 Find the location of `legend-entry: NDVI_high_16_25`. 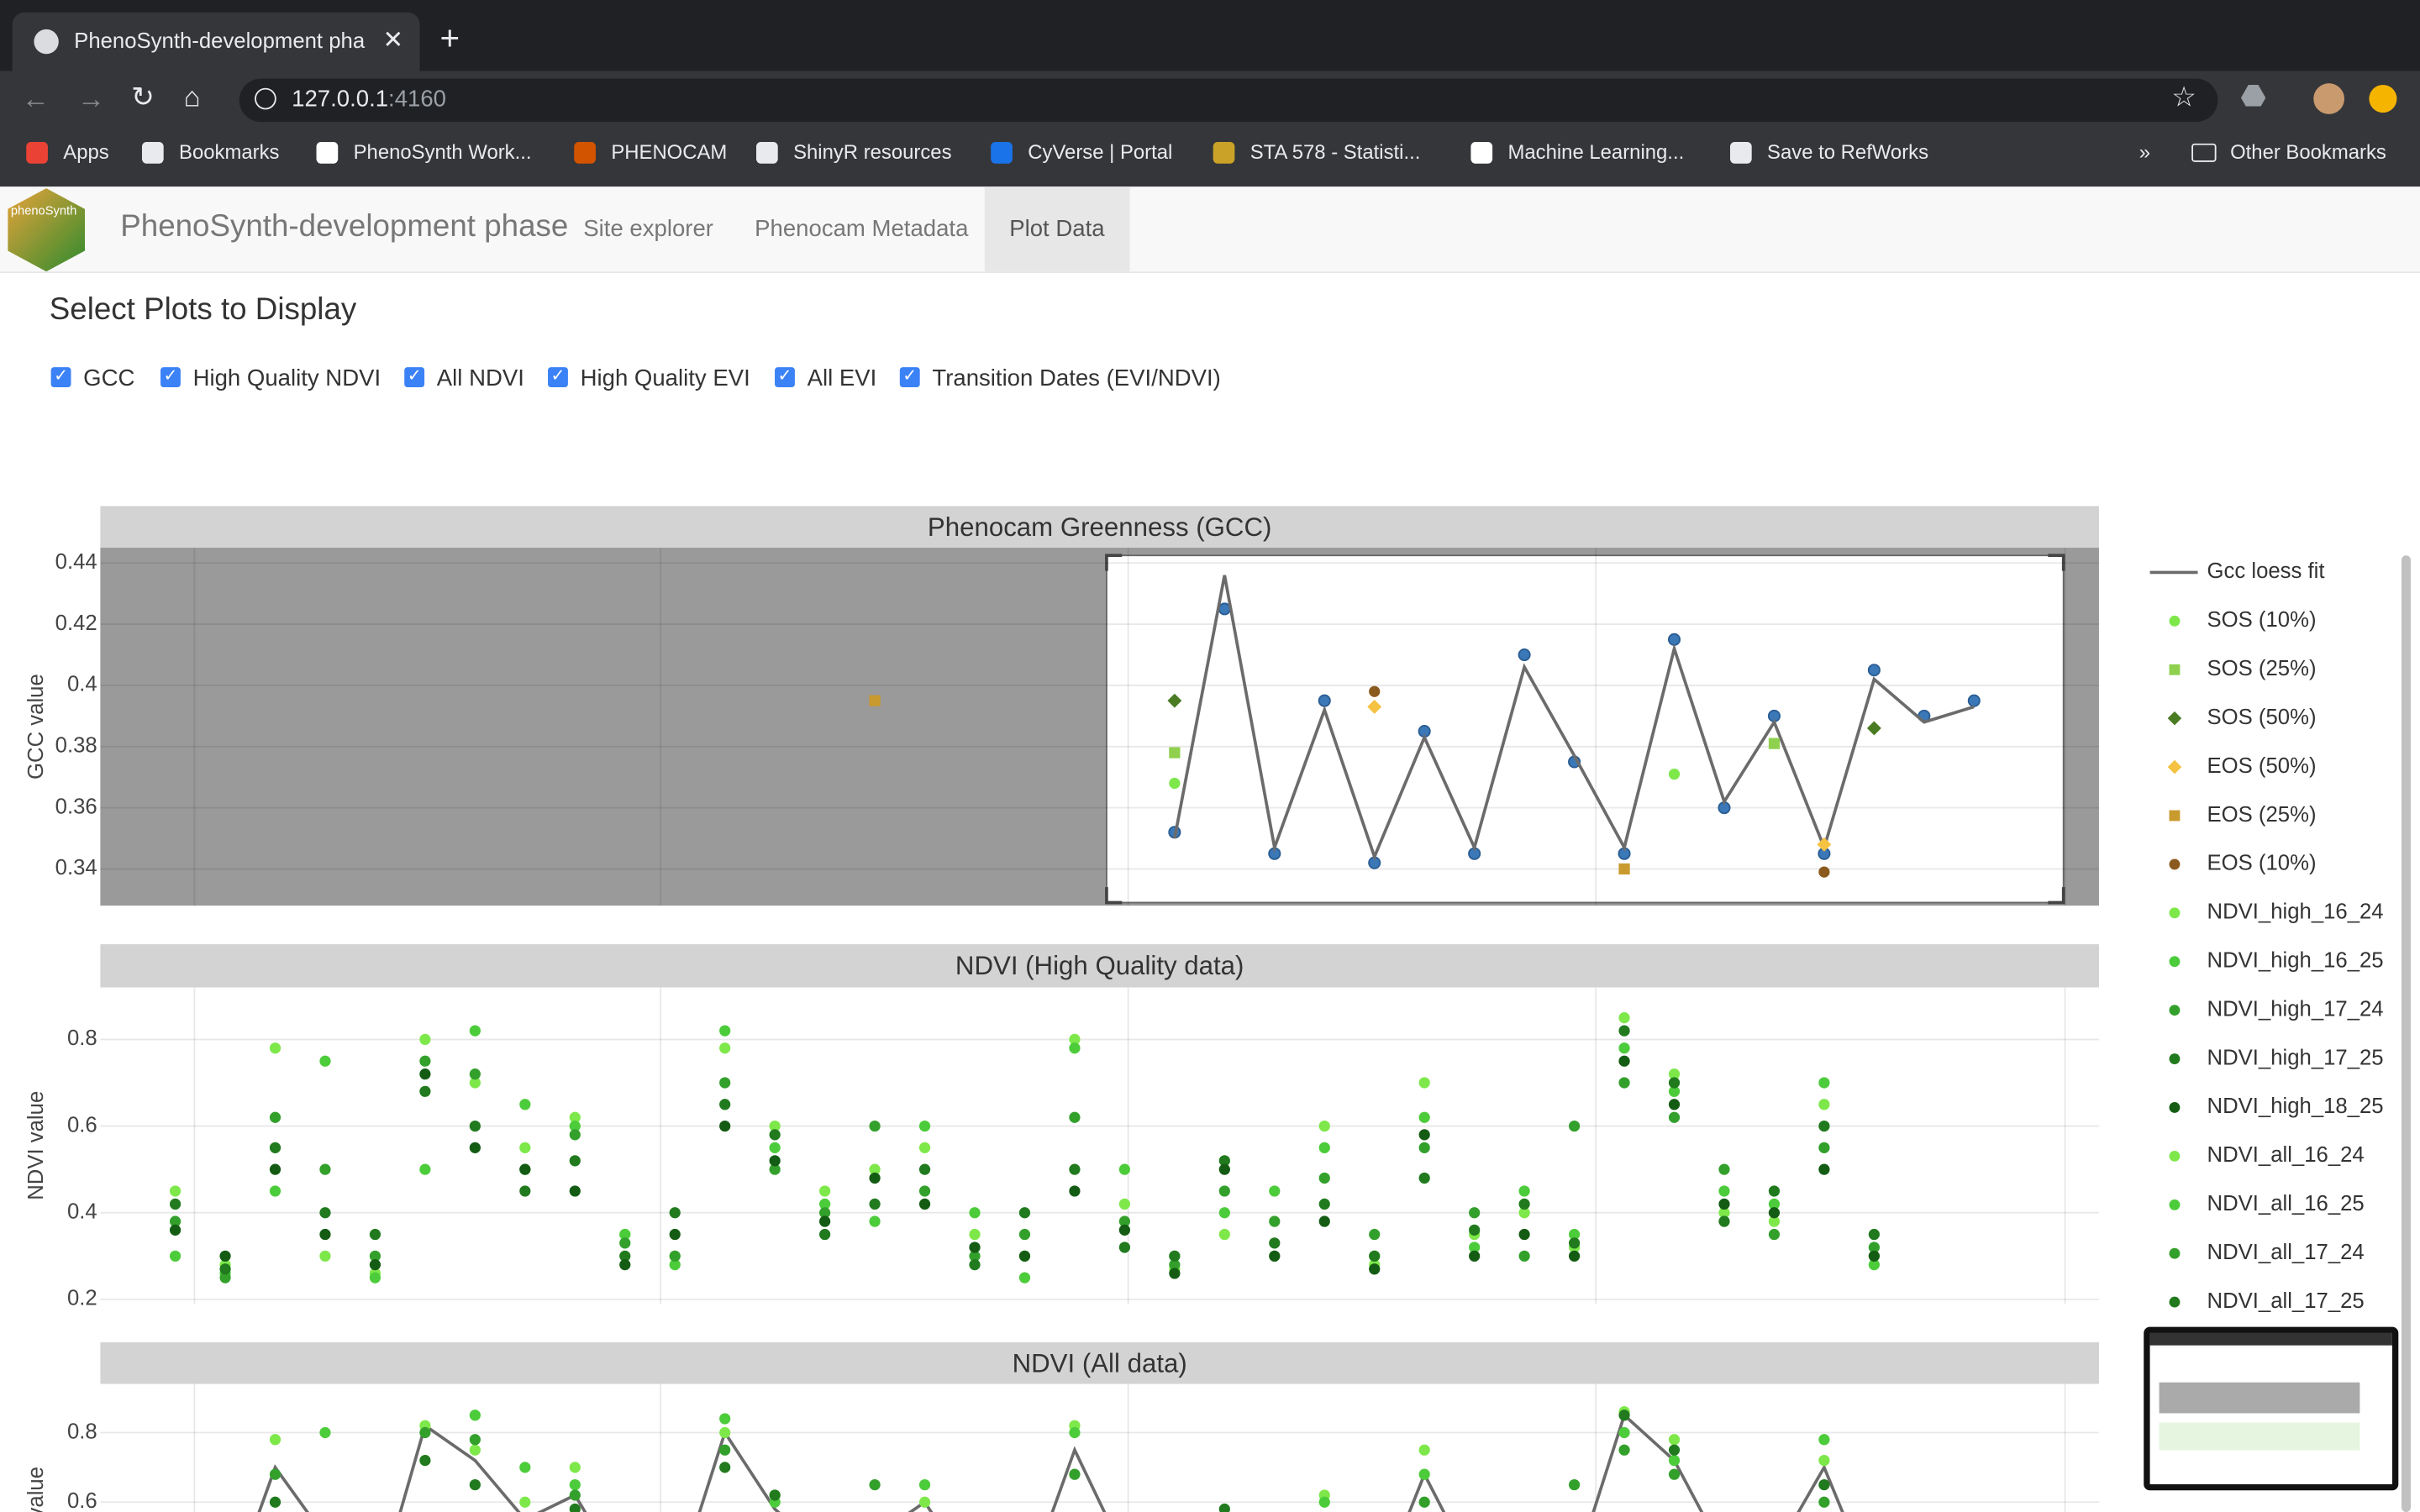

legend-entry: NDVI_high_16_25 is located at coordinates (2295, 961).